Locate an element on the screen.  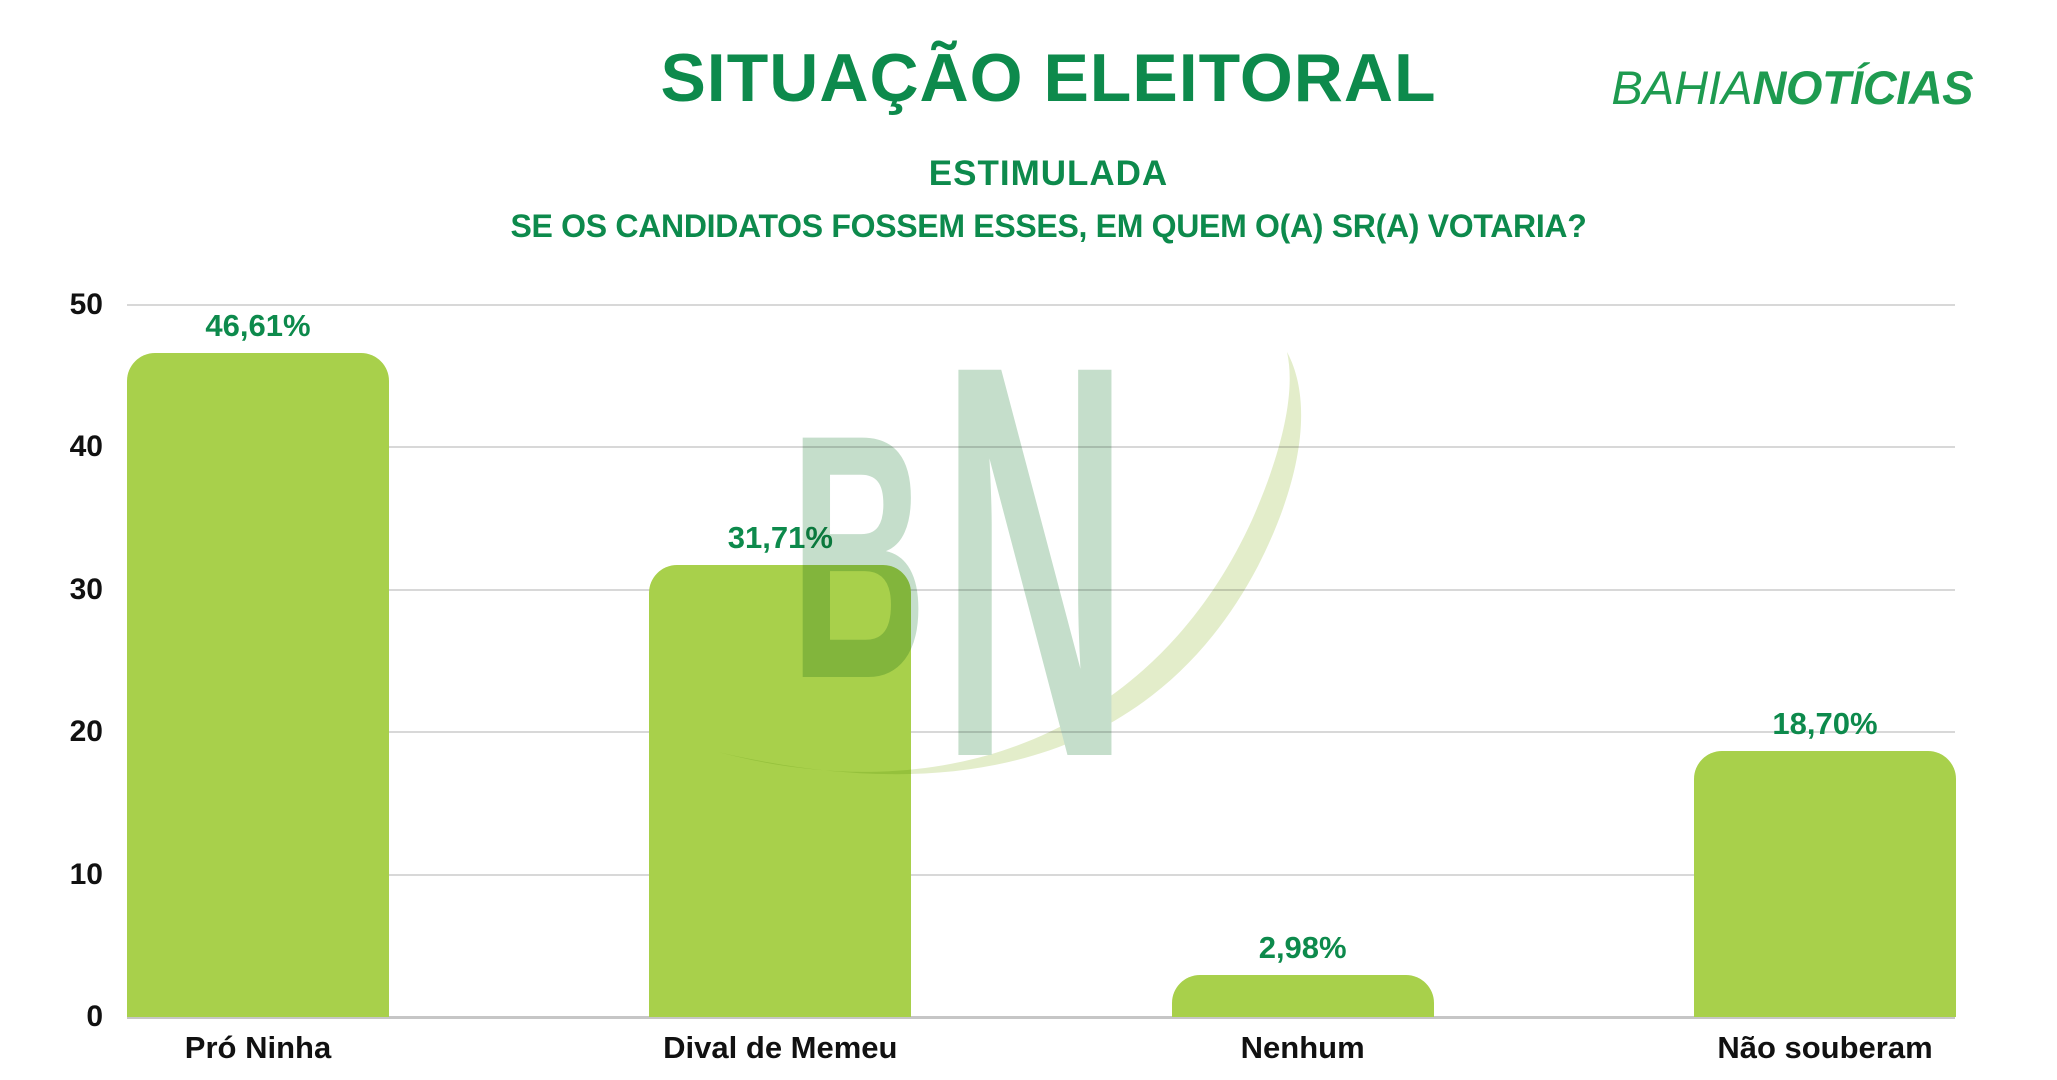
logo-text-noticias: NOTÍCIAS is located at coordinates (1862, 87).